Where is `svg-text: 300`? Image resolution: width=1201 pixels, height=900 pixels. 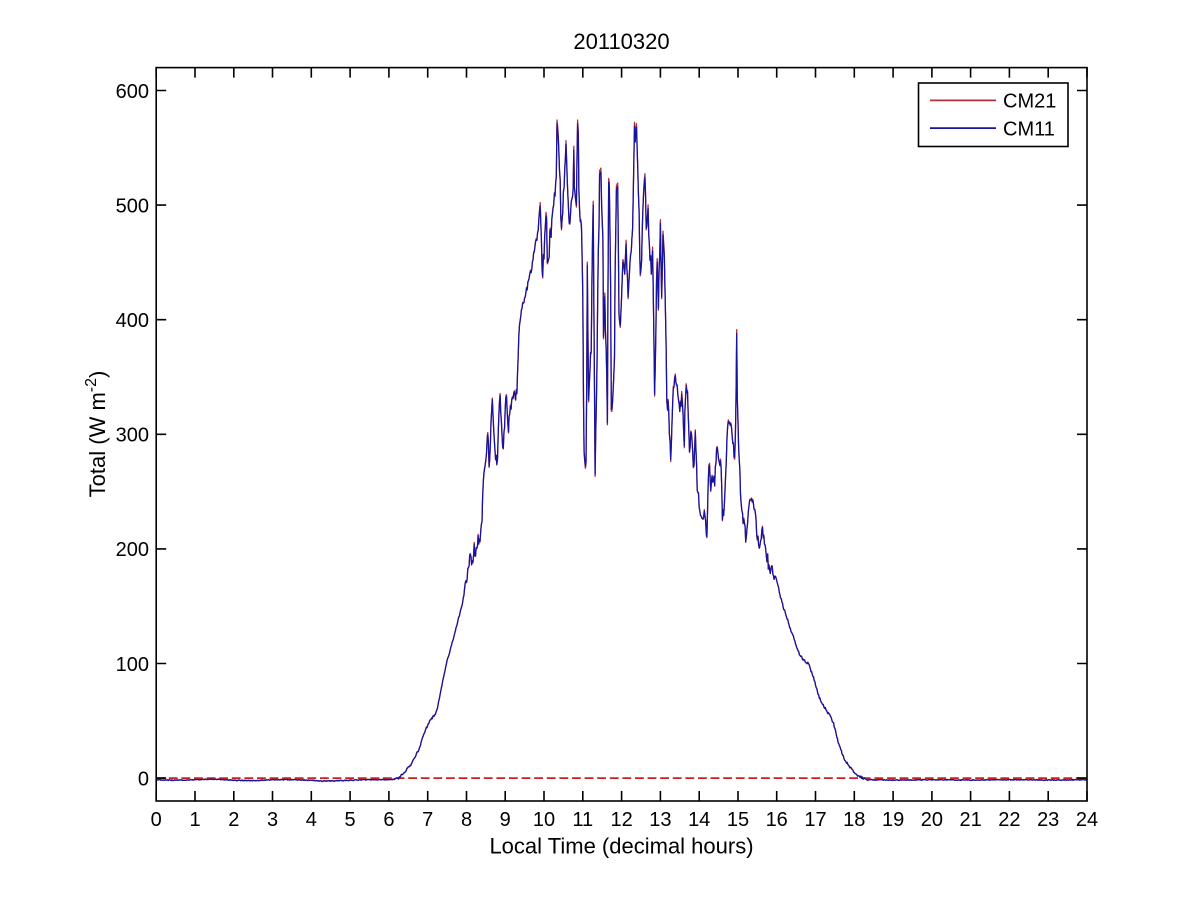
svg-text: 300 is located at coordinates (132, 436).